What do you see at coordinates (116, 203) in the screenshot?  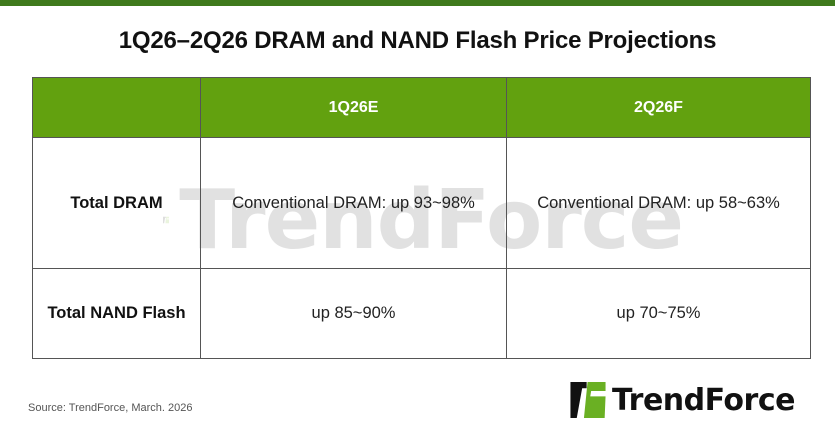 I see `row-label-total-dram: Total DRAM` at bounding box center [116, 203].